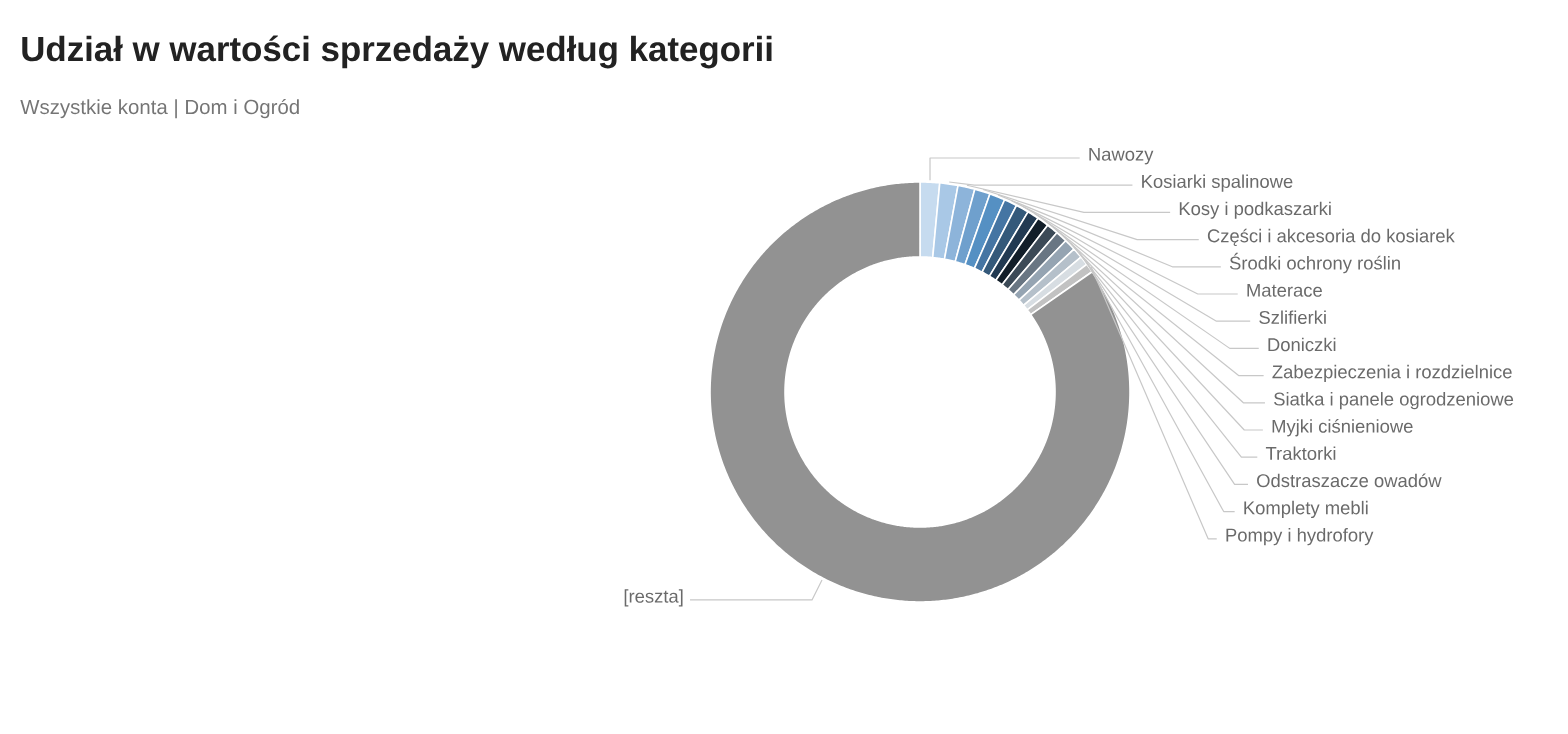 The height and width of the screenshot is (734, 1568). Describe the element at coordinates (1217, 183) in the screenshot. I see `slice-label: Kosiarki spalinowe` at that location.